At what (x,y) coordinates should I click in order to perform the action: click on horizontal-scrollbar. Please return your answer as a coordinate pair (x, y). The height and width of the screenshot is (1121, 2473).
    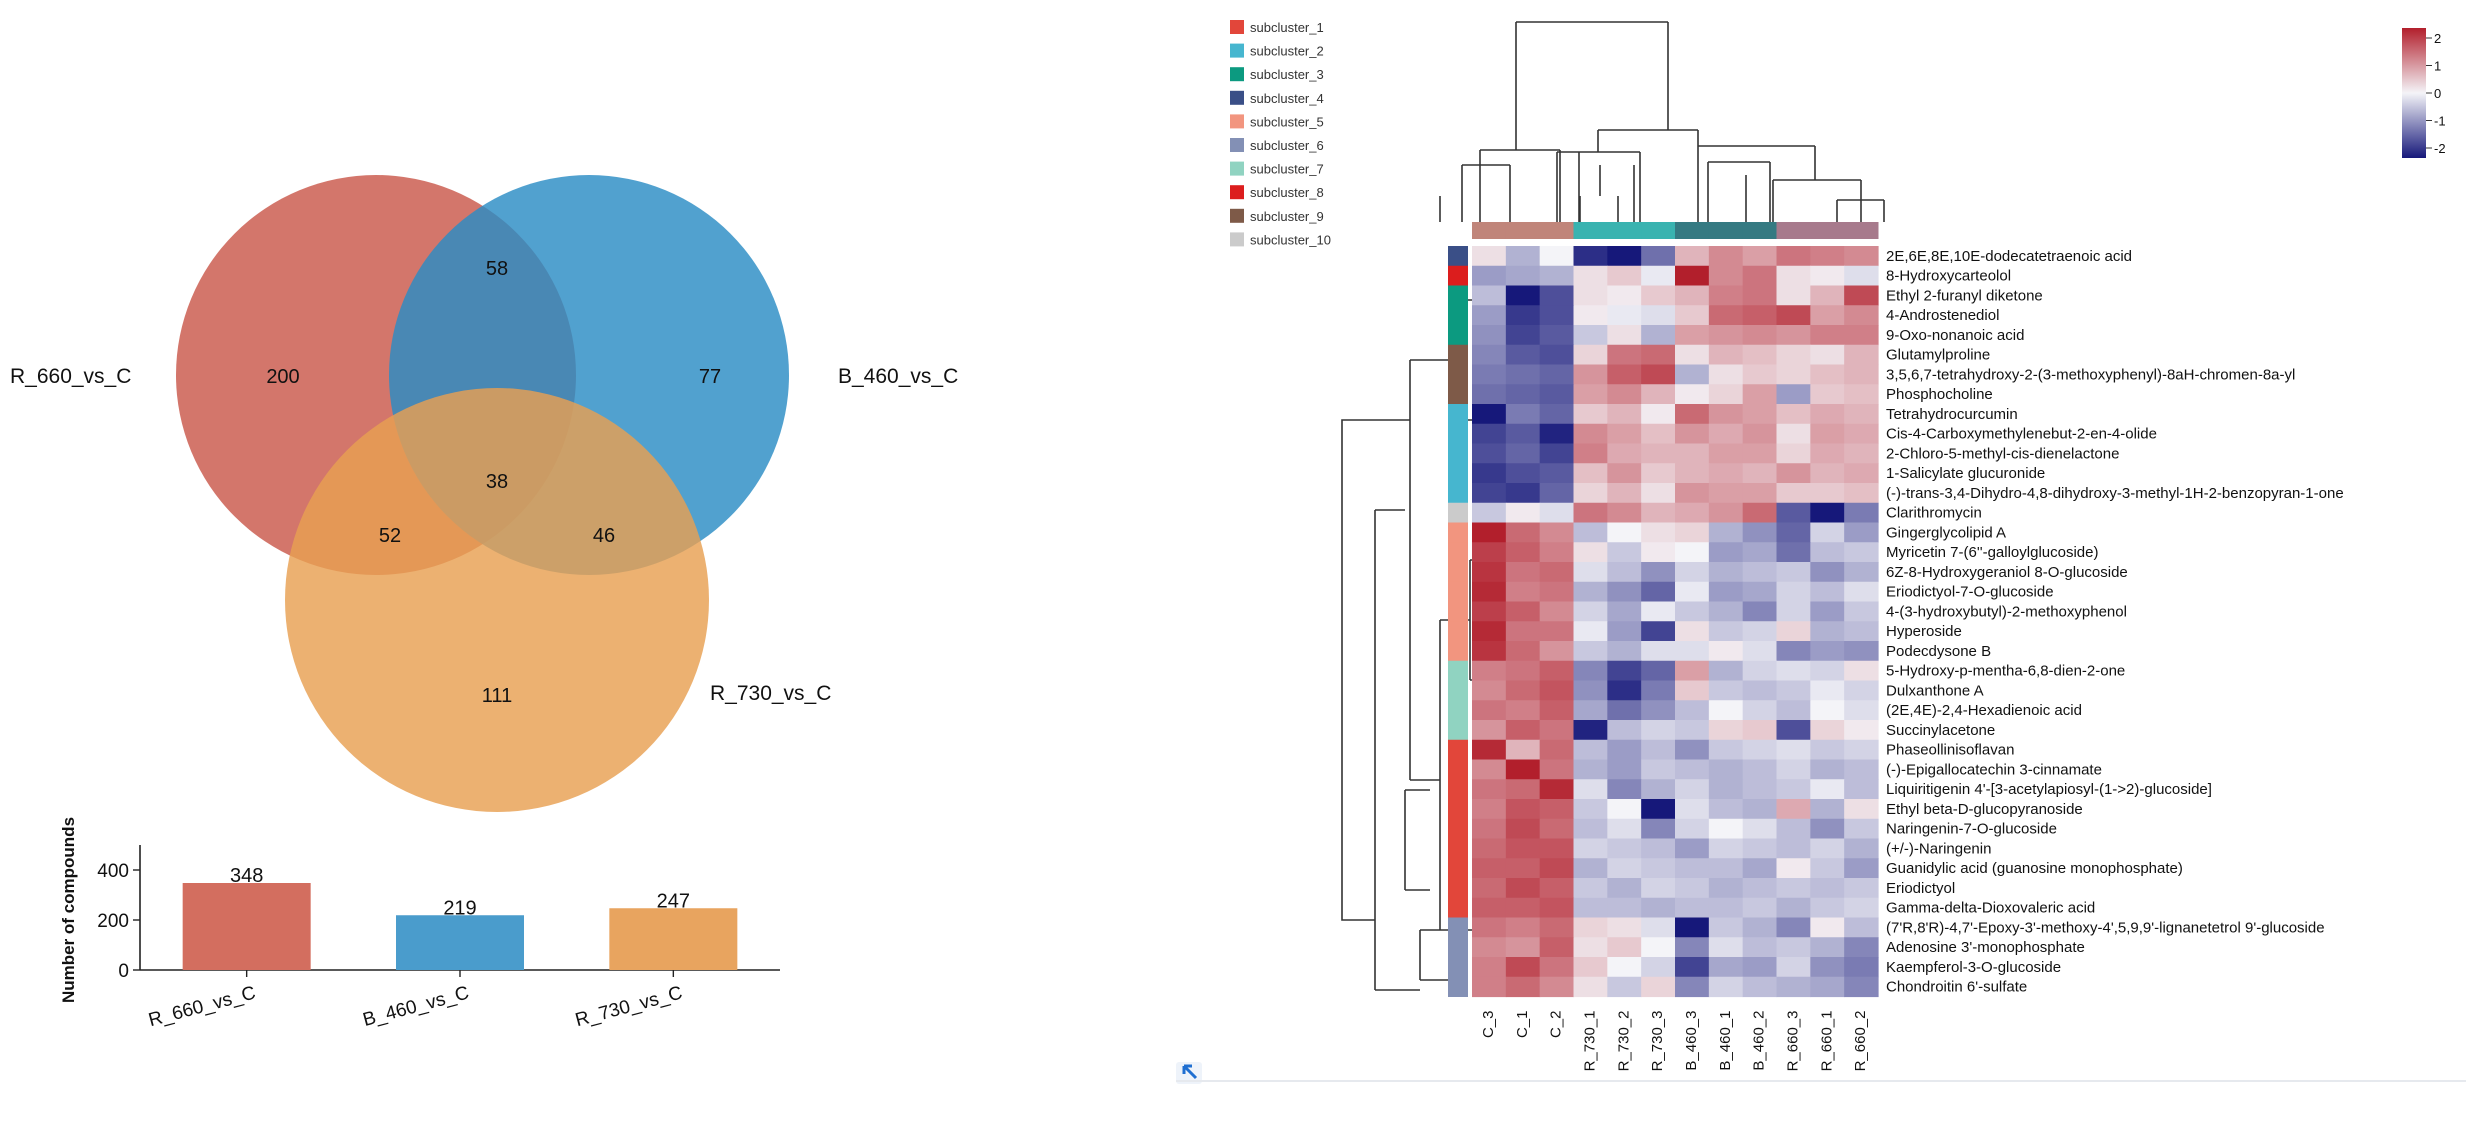
    Looking at the image, I should click on (1821, 1081).